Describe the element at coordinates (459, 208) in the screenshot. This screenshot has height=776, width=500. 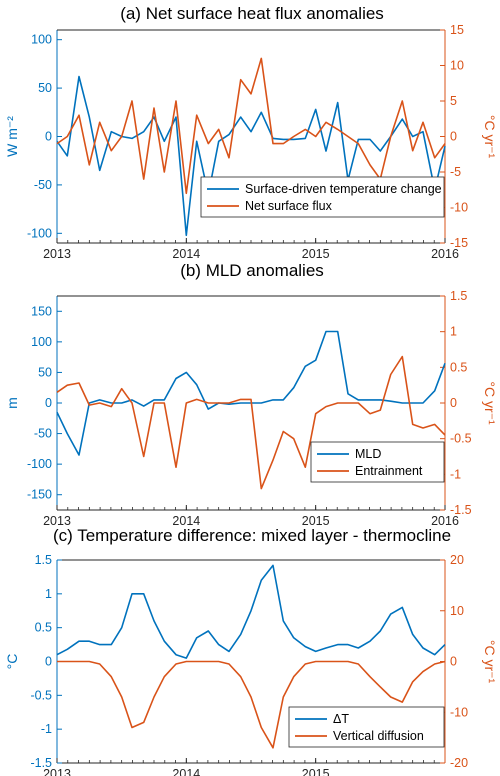
I see `panel-a-right-ytick-label: -10` at that location.